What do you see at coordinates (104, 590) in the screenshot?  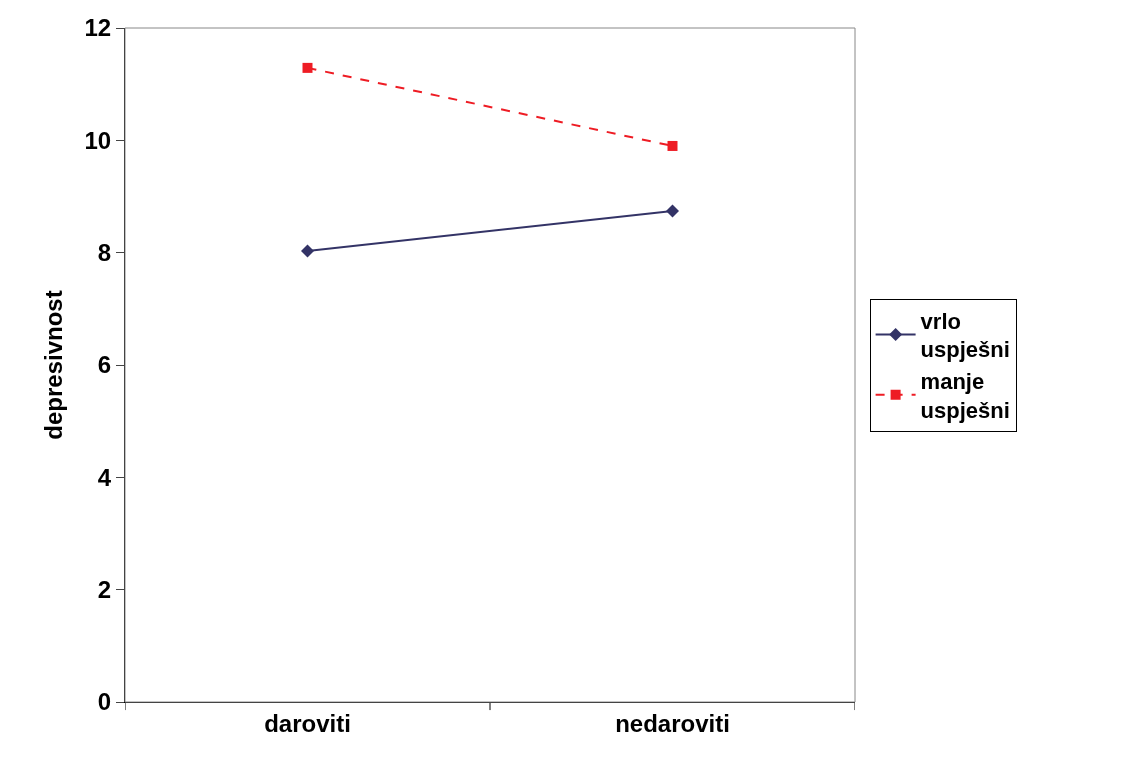 I see `y-tick-label: 2` at bounding box center [104, 590].